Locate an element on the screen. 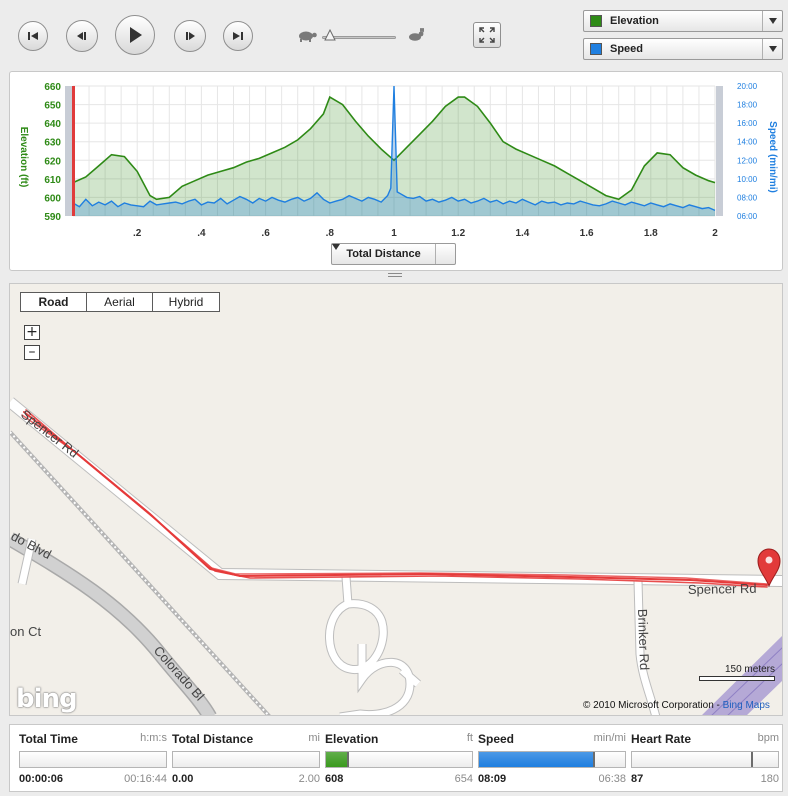  stat-unit: bpm is located at coordinates (768, 738).